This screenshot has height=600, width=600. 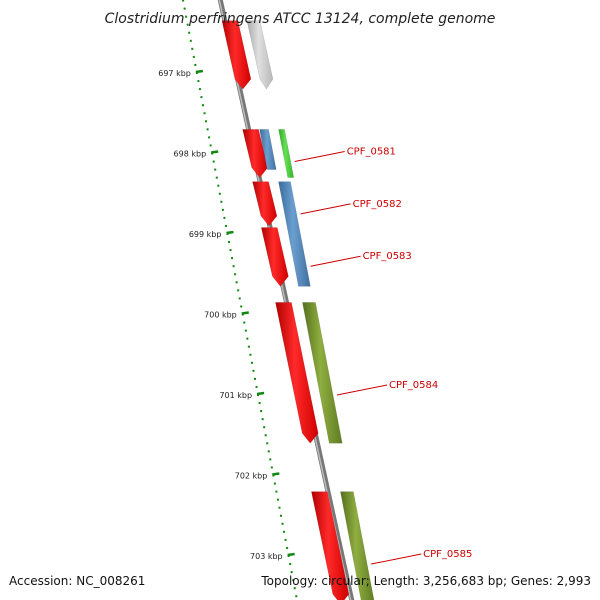 What do you see at coordinates (251, 476) in the screenshot?
I see `axis-tick-label: 702 kbp` at bounding box center [251, 476].